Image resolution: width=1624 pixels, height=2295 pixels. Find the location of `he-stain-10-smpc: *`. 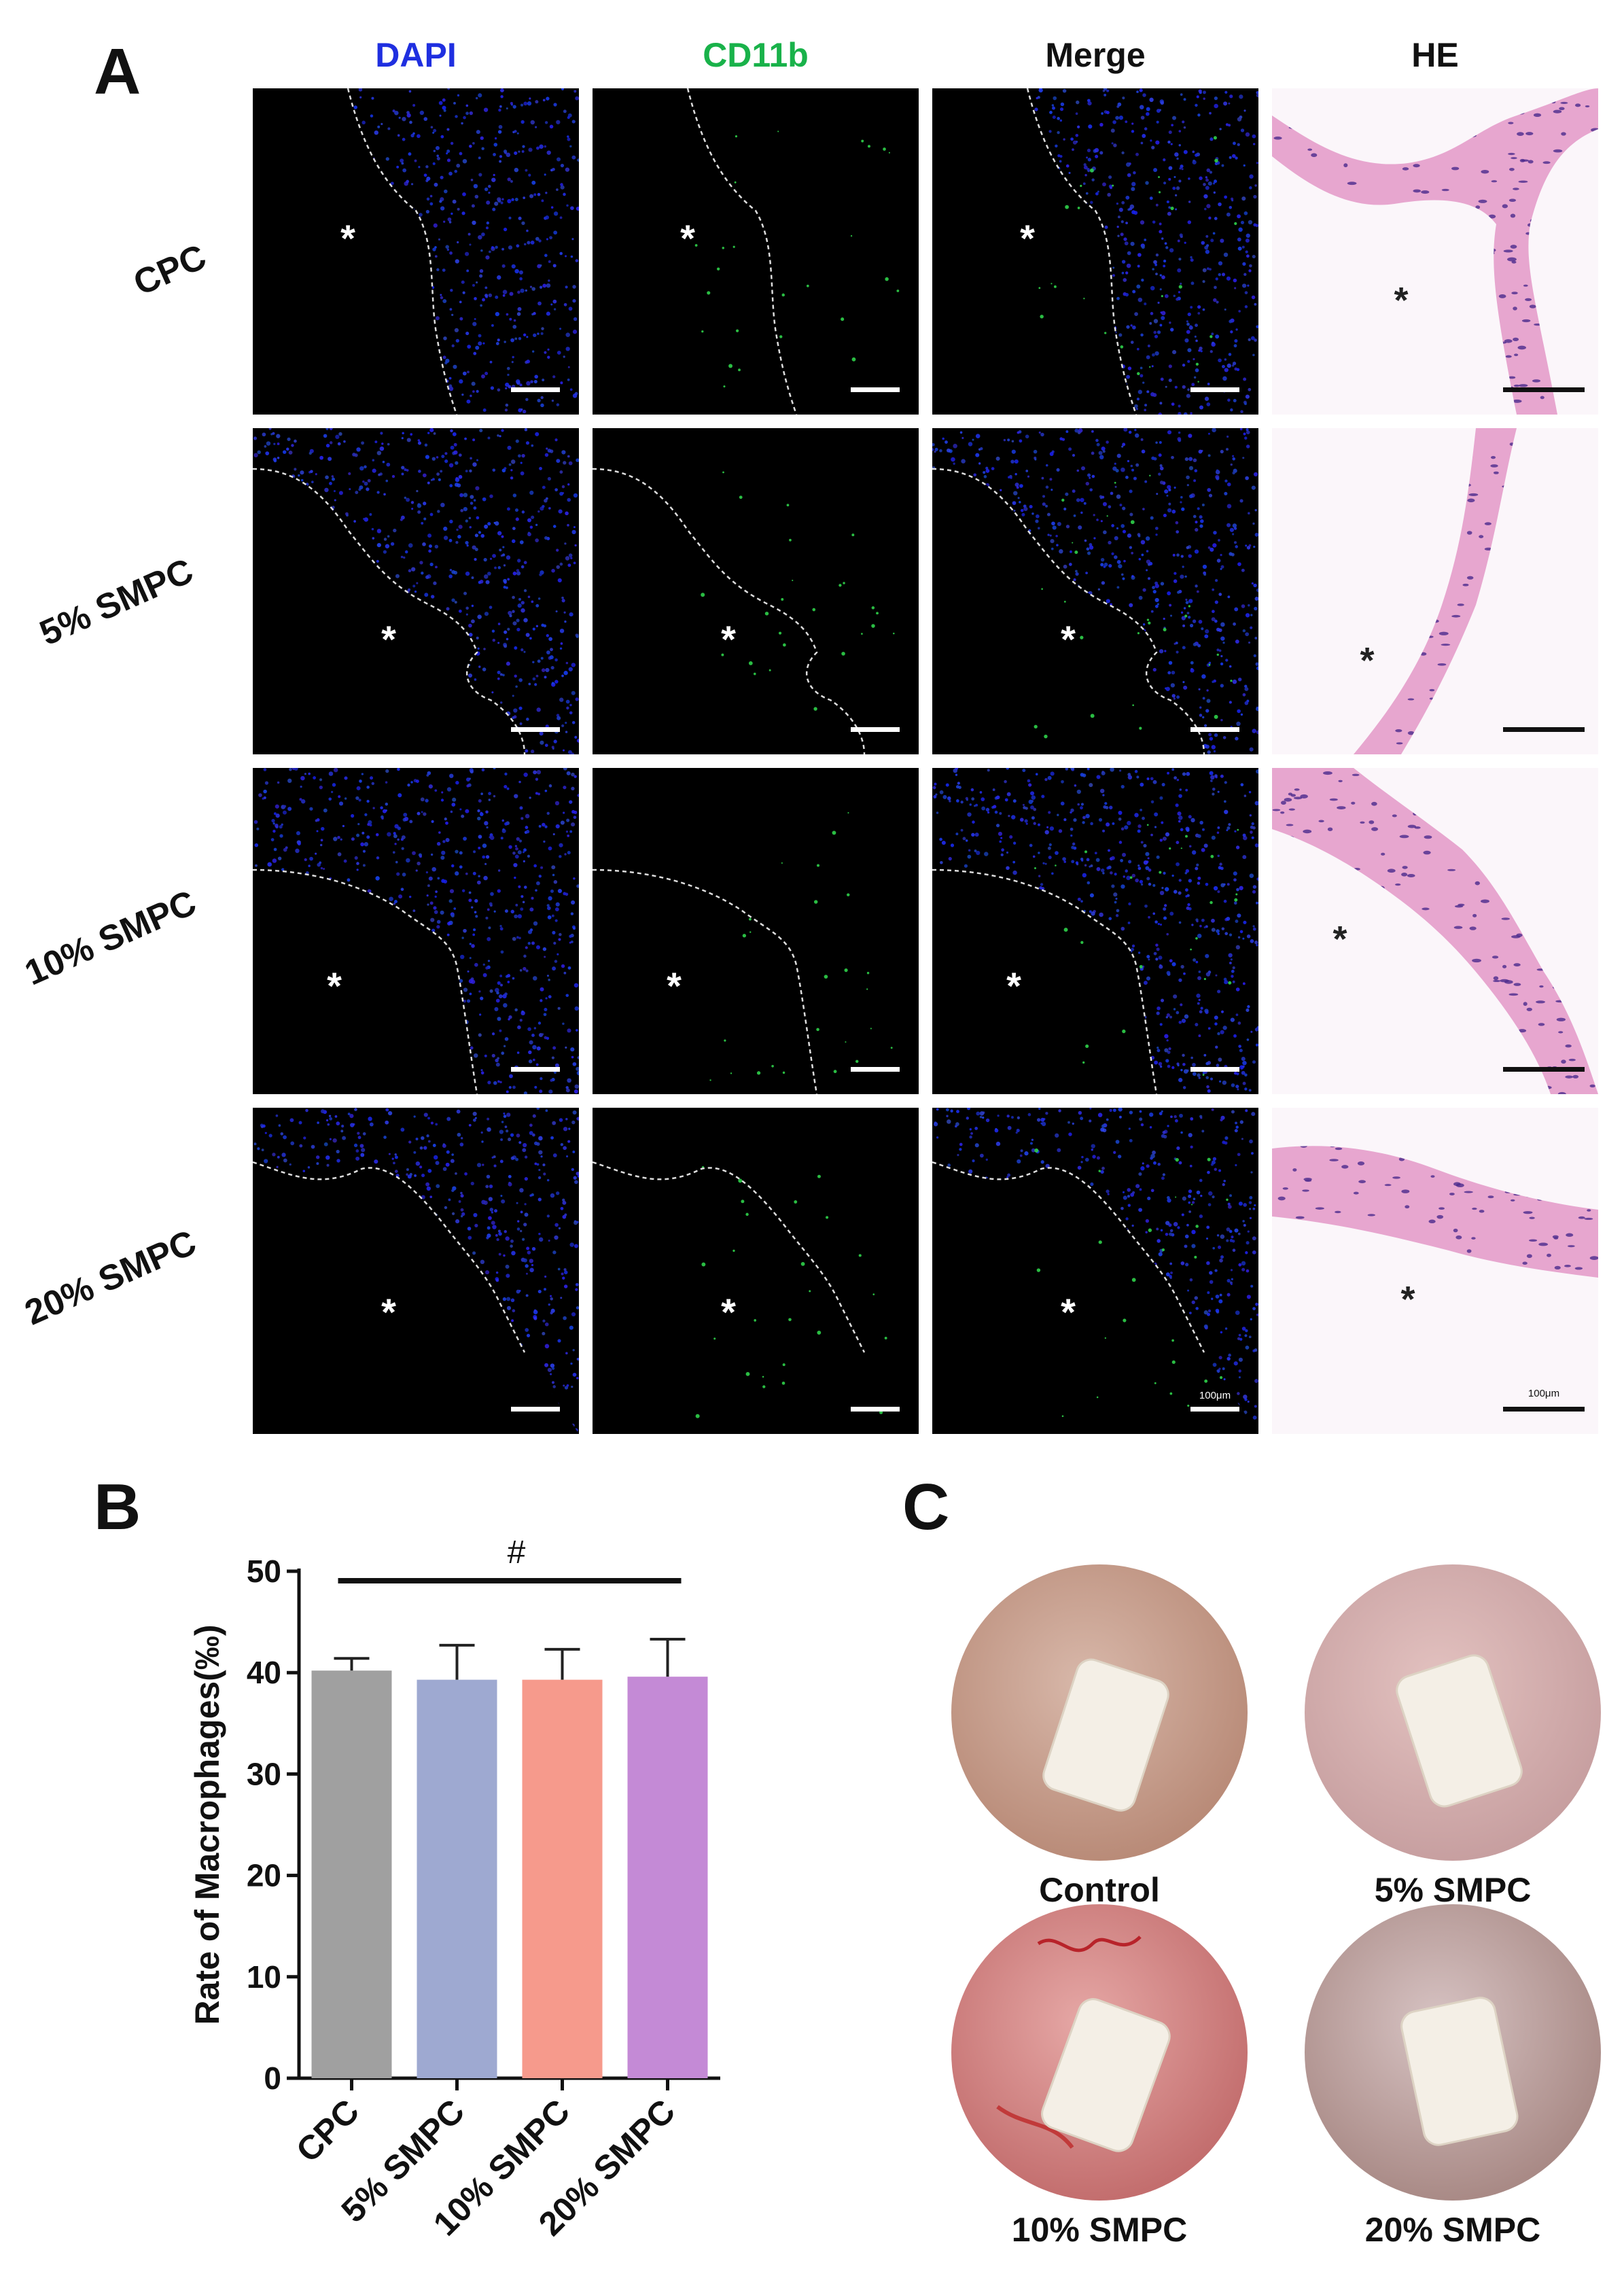

he-stain-10-smpc: * is located at coordinates (1435, 931).